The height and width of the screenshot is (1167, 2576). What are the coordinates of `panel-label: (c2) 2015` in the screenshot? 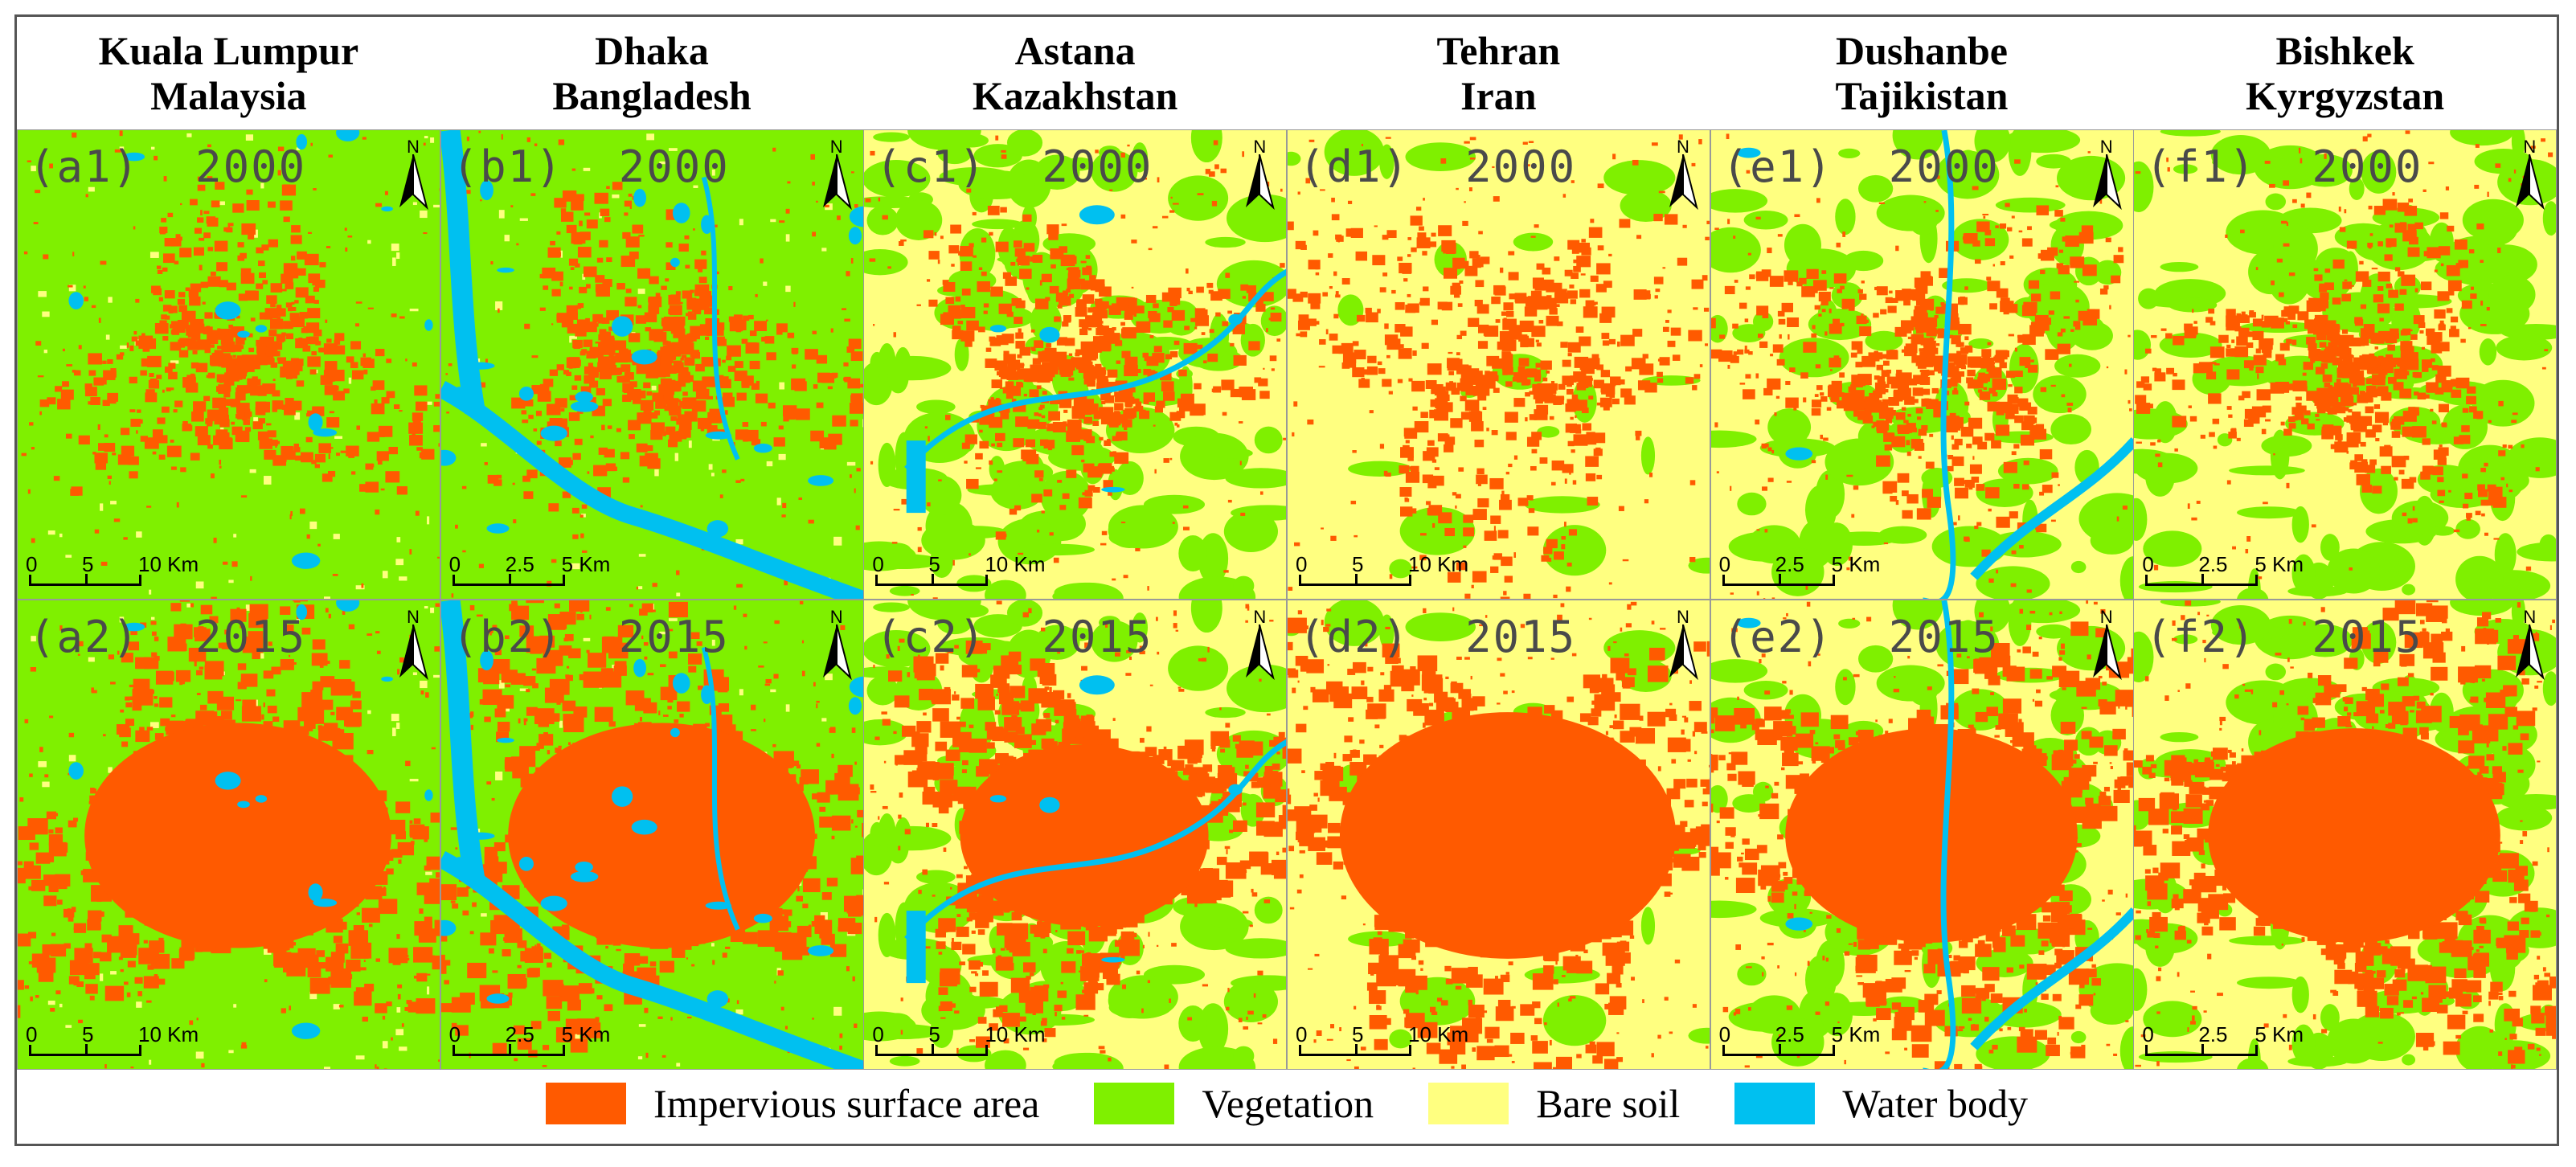 It's located at (1014, 637).